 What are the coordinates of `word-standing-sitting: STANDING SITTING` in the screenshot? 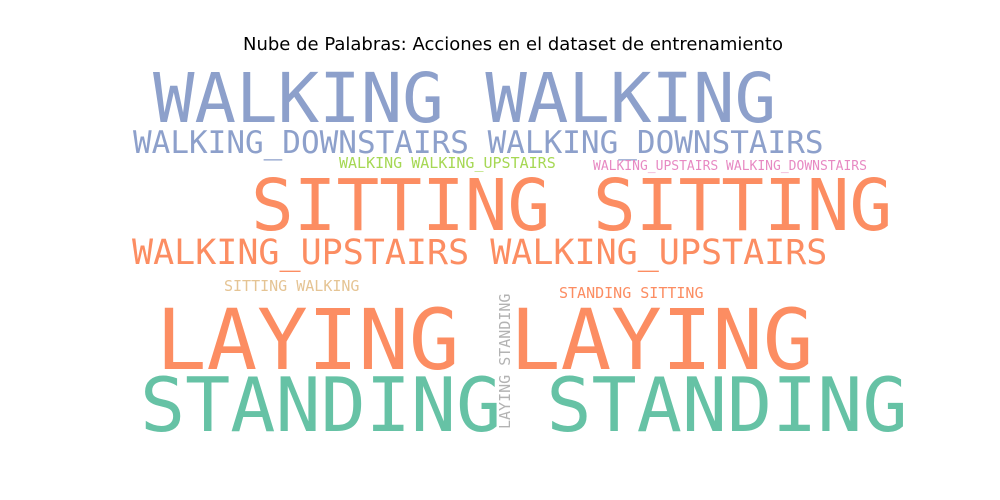 It's located at (631, 293).